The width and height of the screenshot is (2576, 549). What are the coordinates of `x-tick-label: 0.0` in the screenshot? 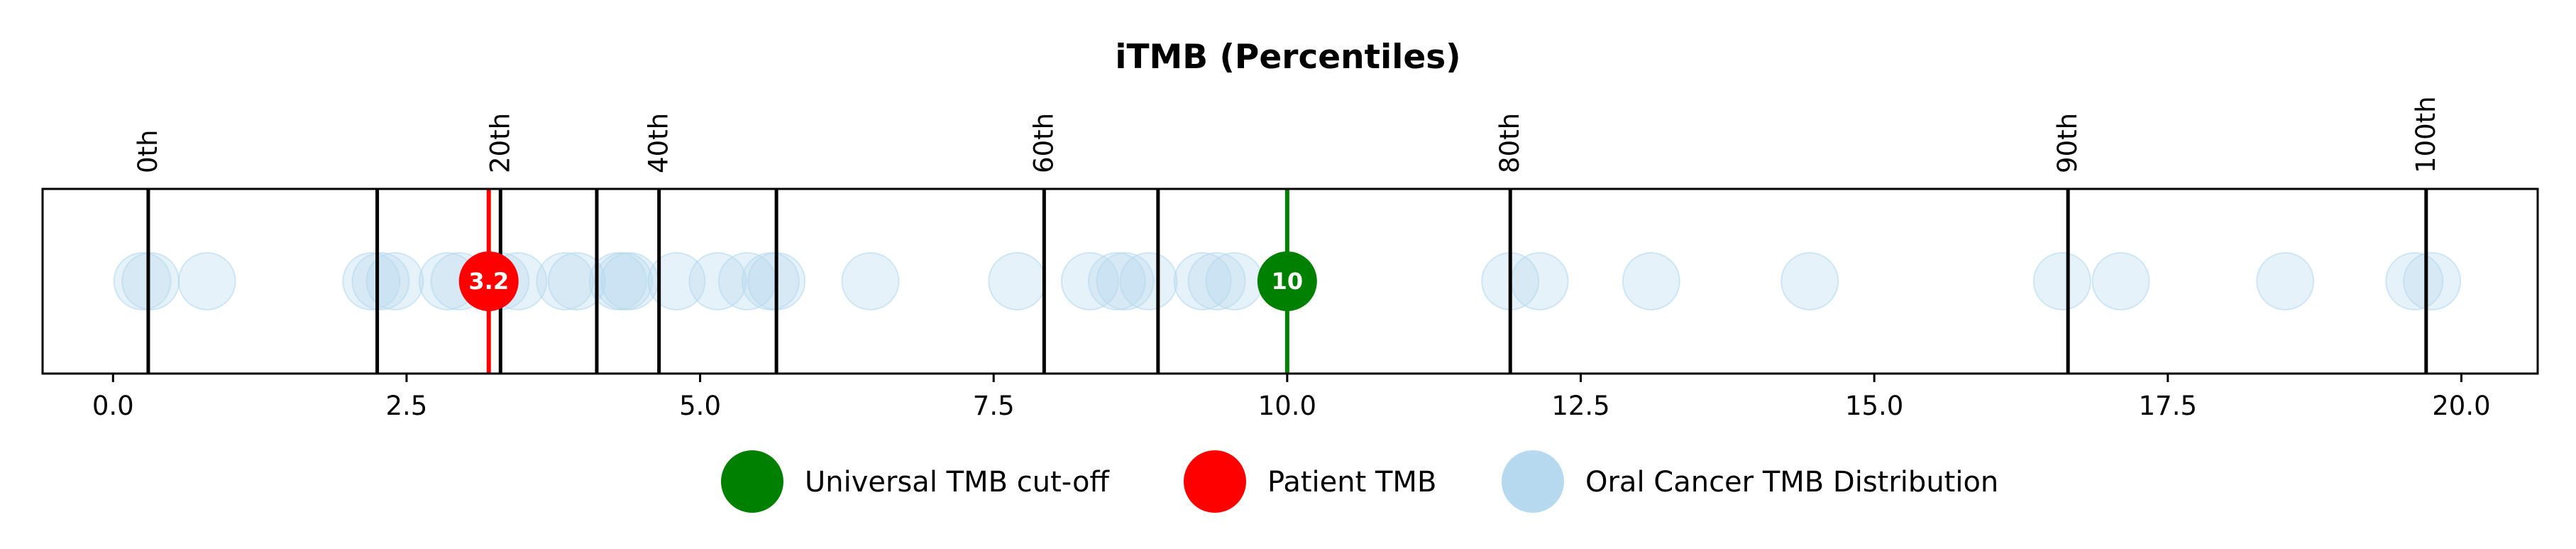 It's located at (113, 406).